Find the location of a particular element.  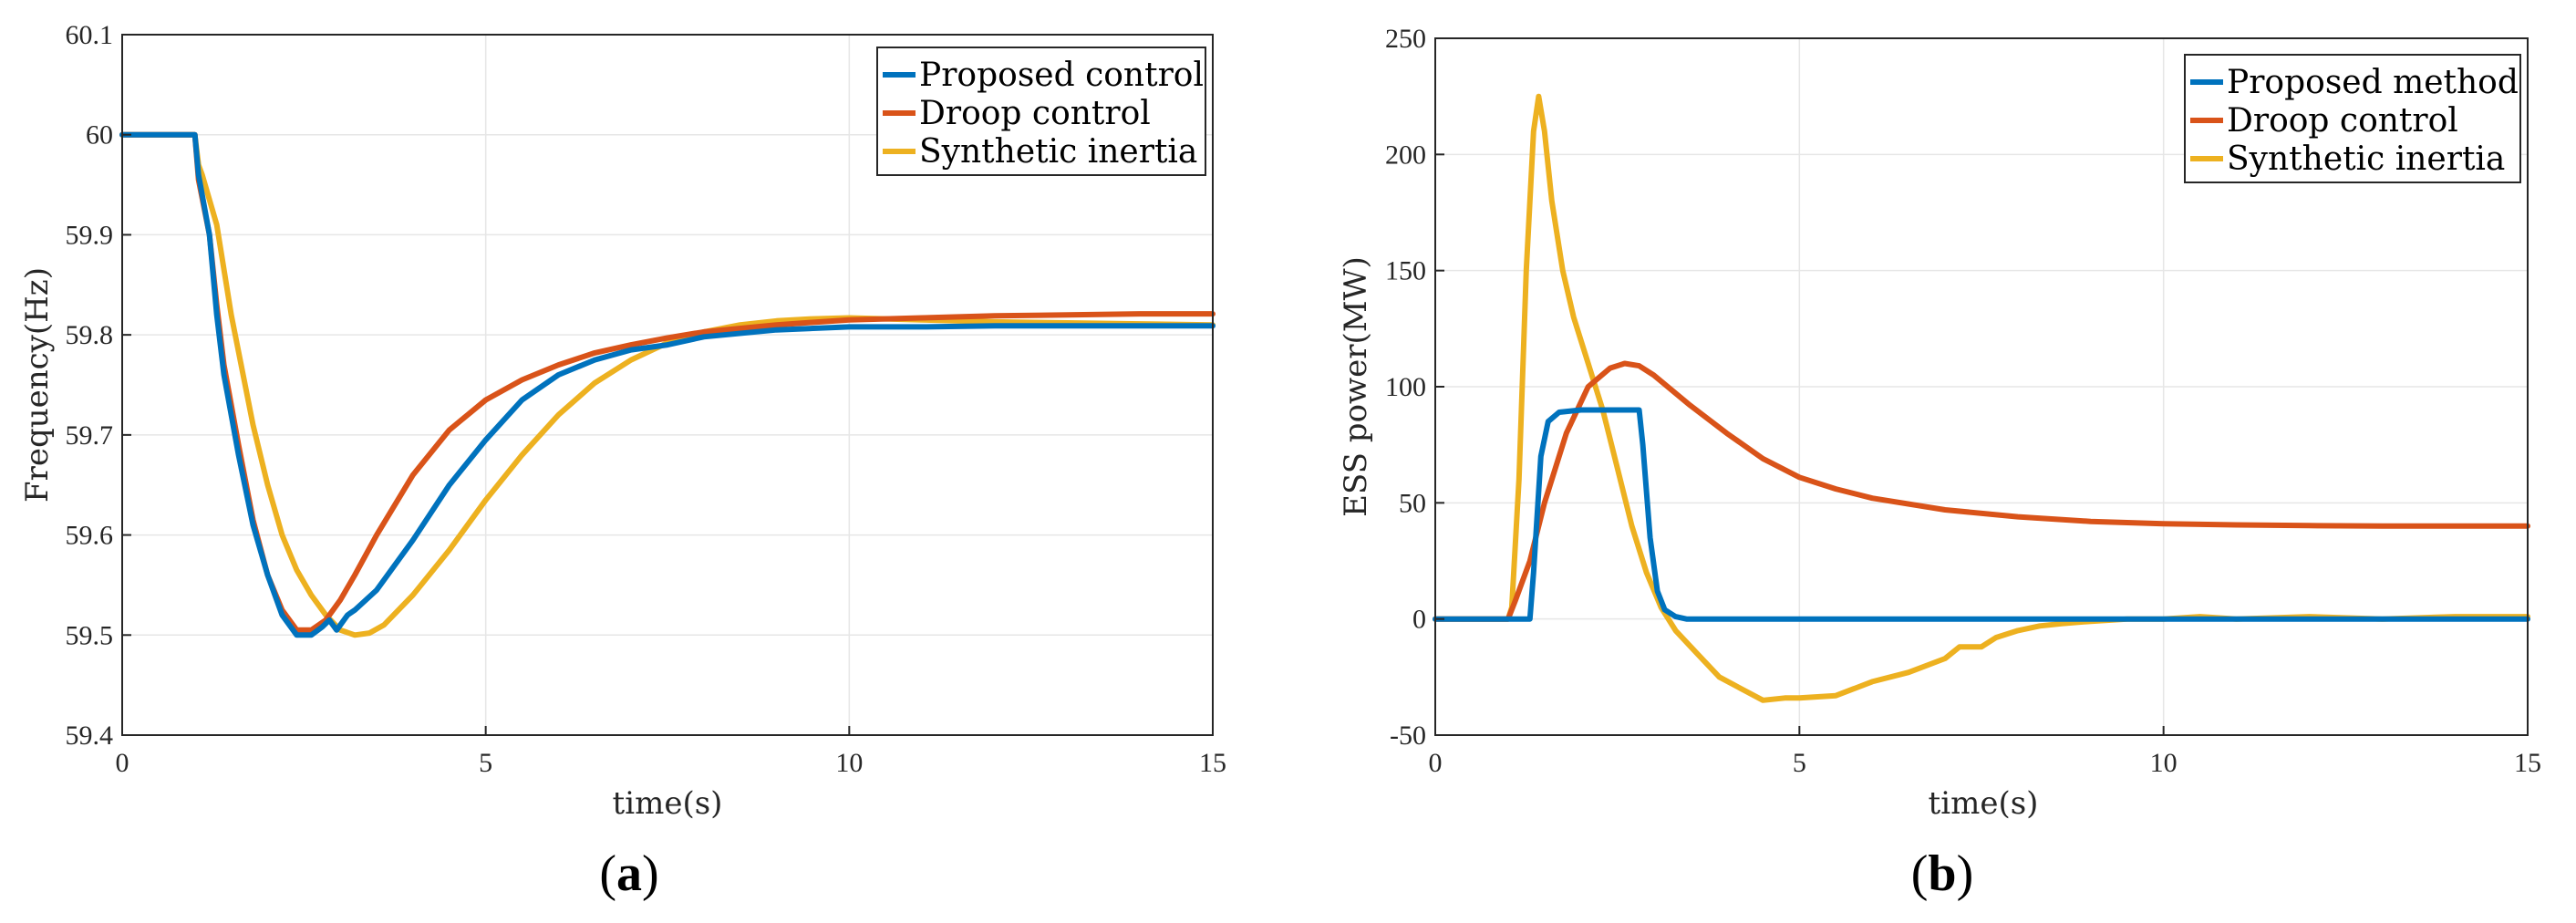

chart-b-ylabel: ESS power(MW) is located at coordinates (1356, 387).